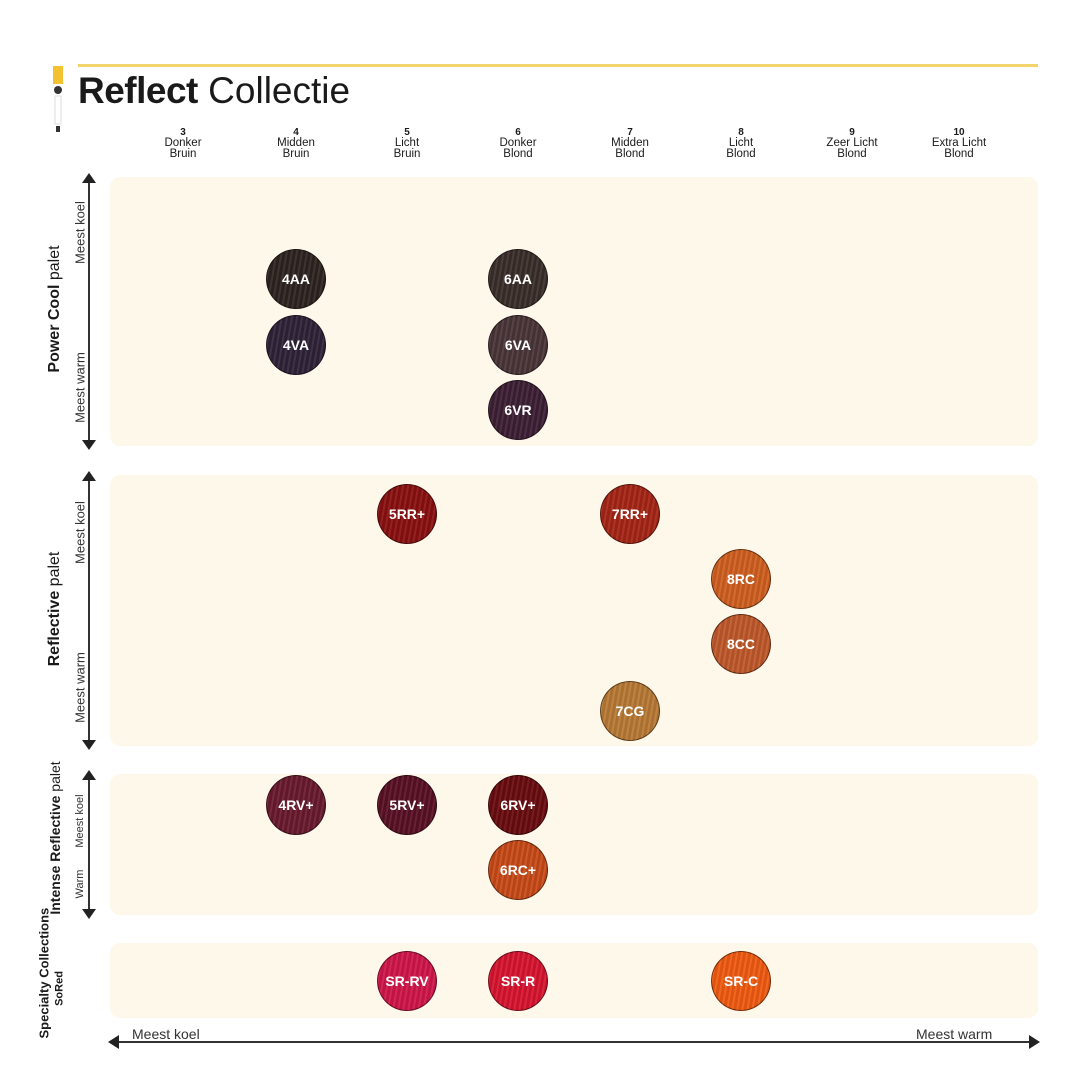 Image resolution: width=1080 pixels, height=1080 pixels. I want to click on swatch-7rr-plus: 7RR+, so click(630, 514).